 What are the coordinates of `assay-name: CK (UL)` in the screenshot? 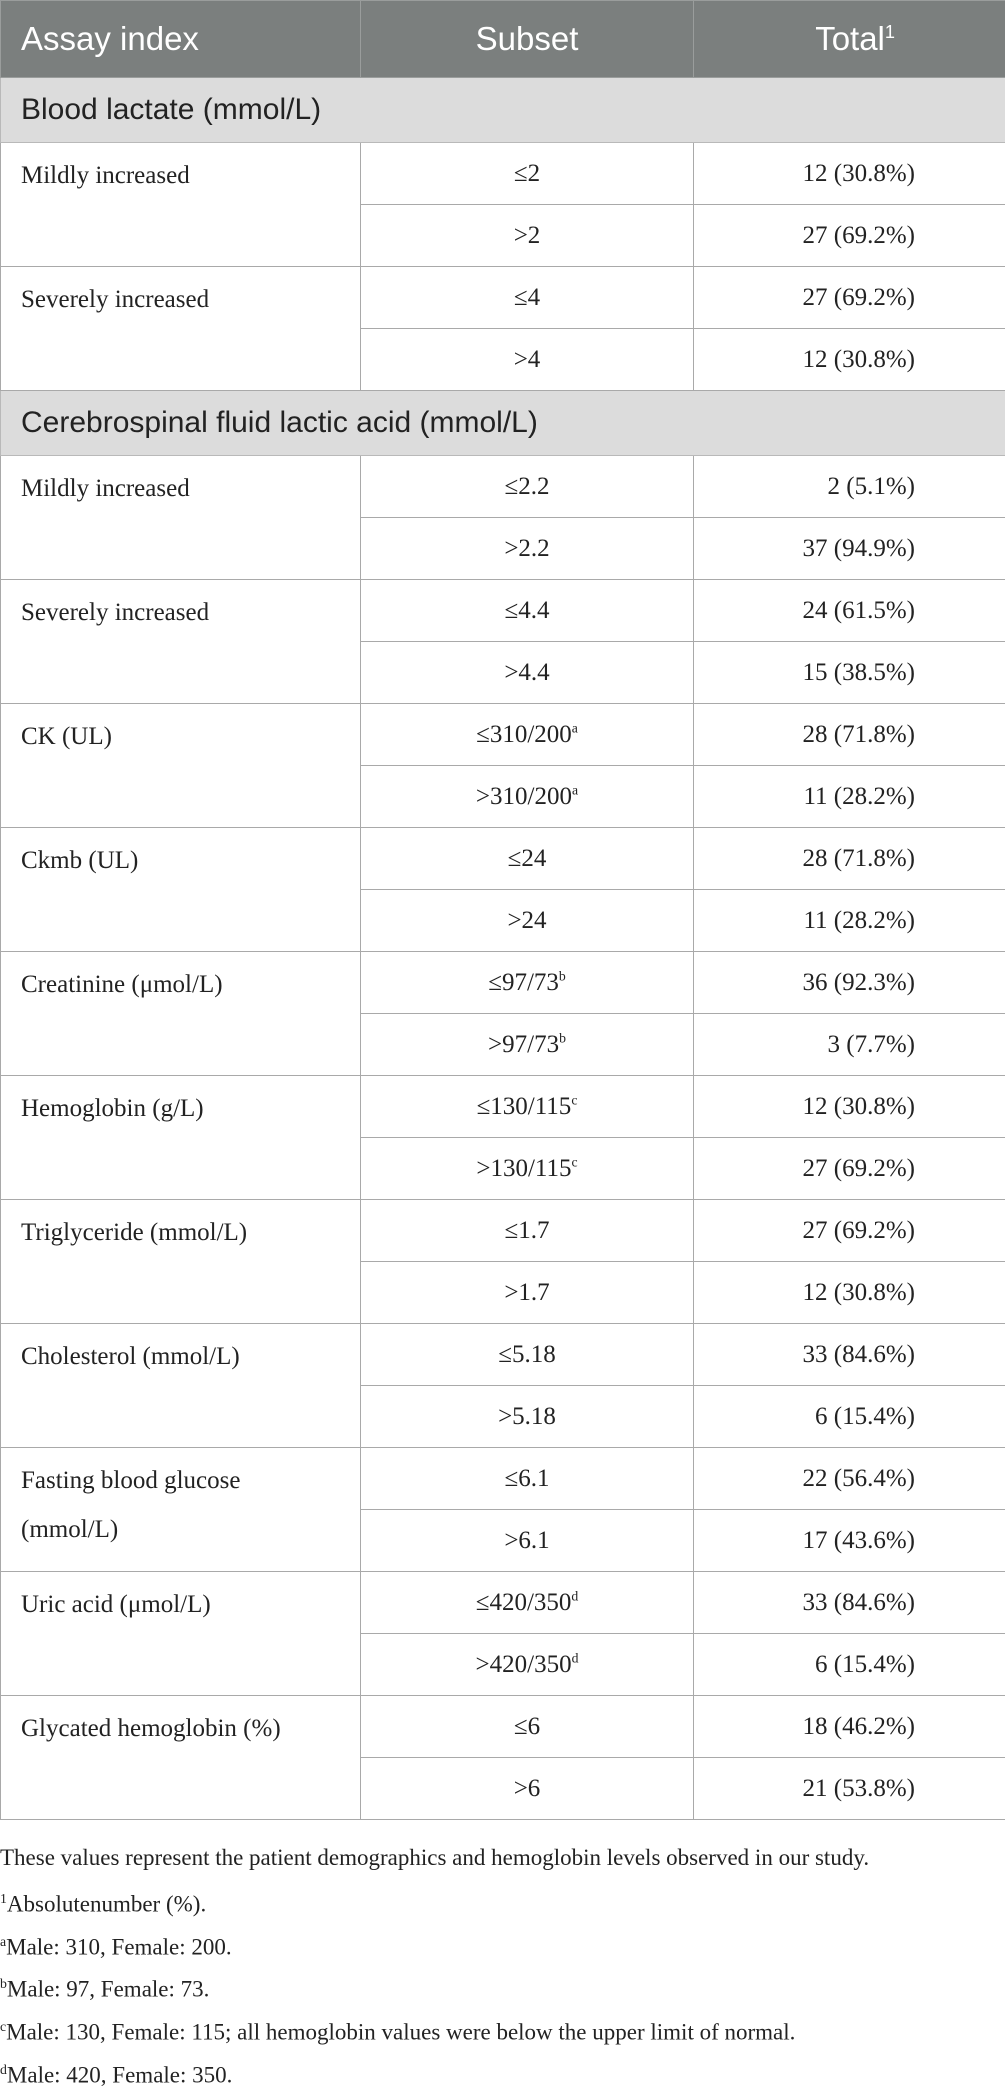 It's located at (66, 736).